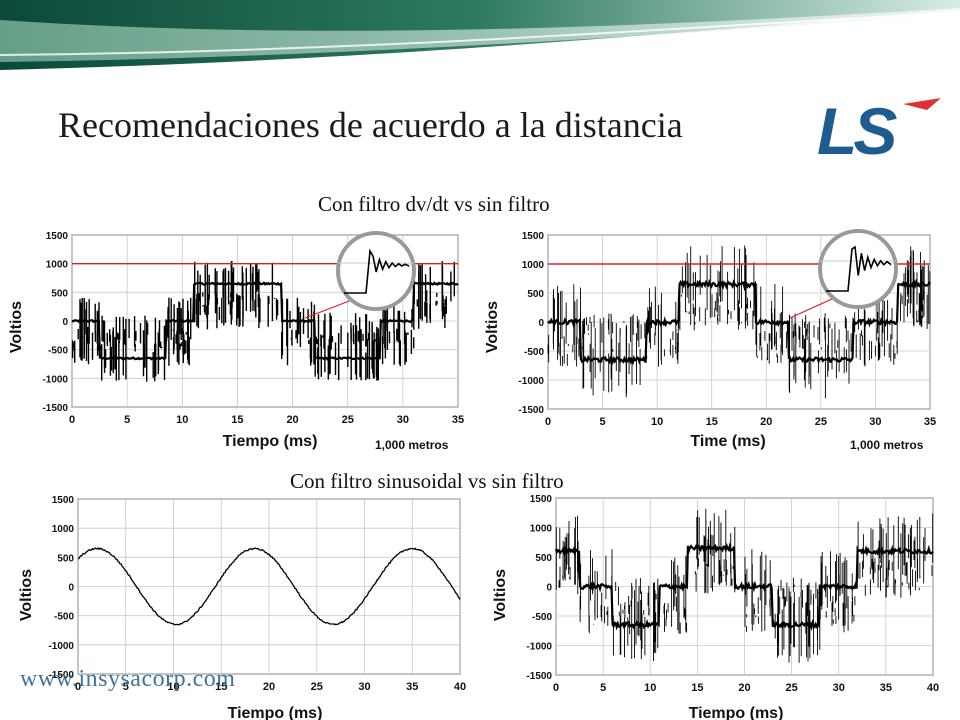 This screenshot has width=960, height=720. Describe the element at coordinates (221, 687) in the screenshot. I see `chart3-xtick-label: 15` at that location.